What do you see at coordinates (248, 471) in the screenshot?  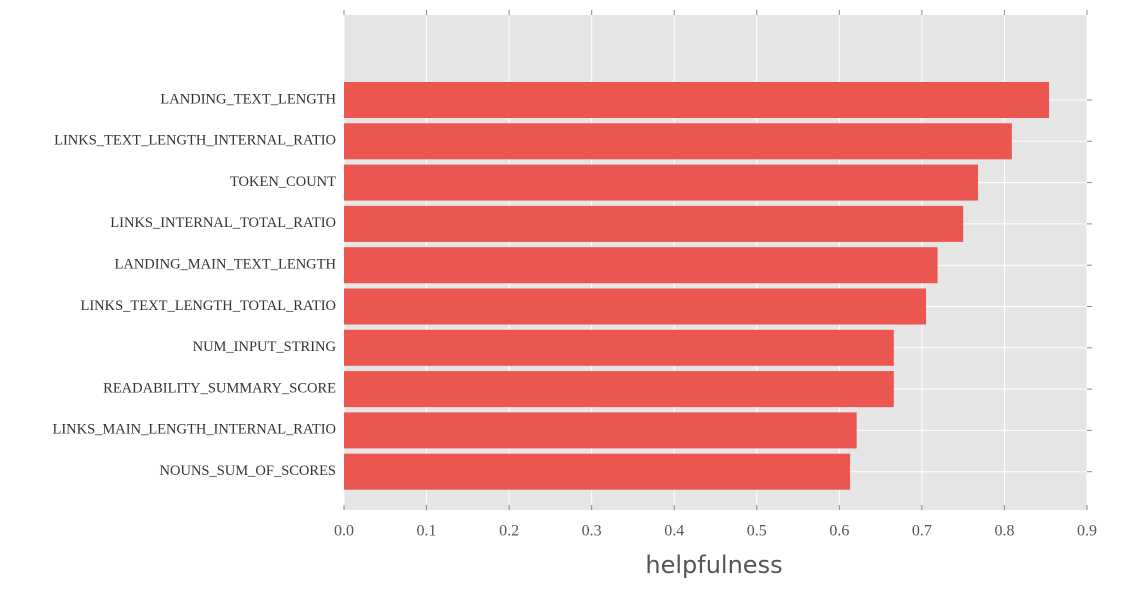 I see `y-tick-label: NOUNS_SUM_OF_SCORES` at bounding box center [248, 471].